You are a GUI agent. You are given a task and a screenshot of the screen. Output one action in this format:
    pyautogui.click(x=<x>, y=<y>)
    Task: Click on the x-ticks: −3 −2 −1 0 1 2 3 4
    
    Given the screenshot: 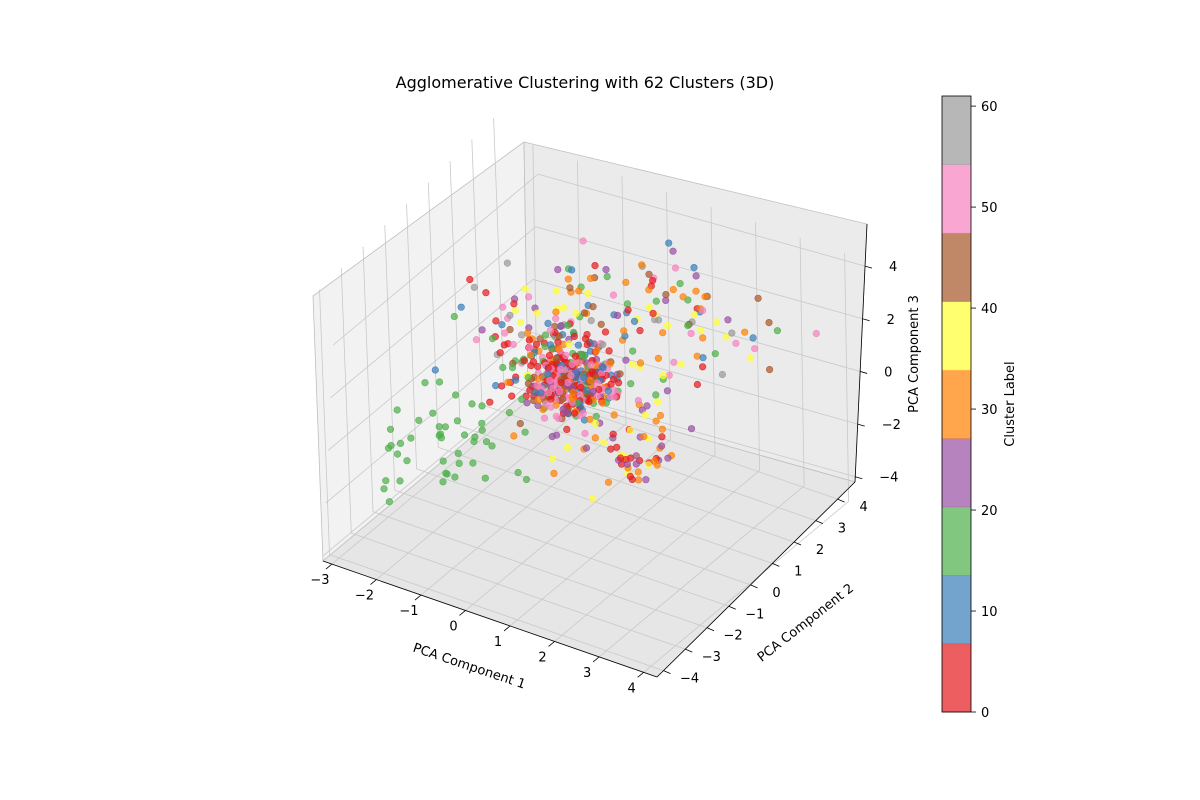 What is the action you would take?
    pyautogui.click(x=477, y=629)
    